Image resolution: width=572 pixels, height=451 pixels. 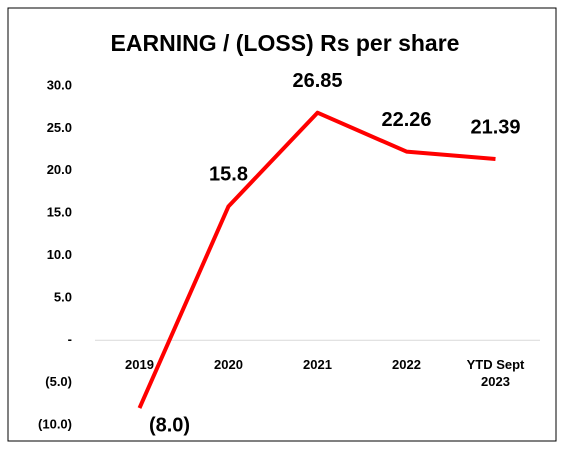 What do you see at coordinates (228, 175) in the screenshot?
I see `data-label: 15.8` at bounding box center [228, 175].